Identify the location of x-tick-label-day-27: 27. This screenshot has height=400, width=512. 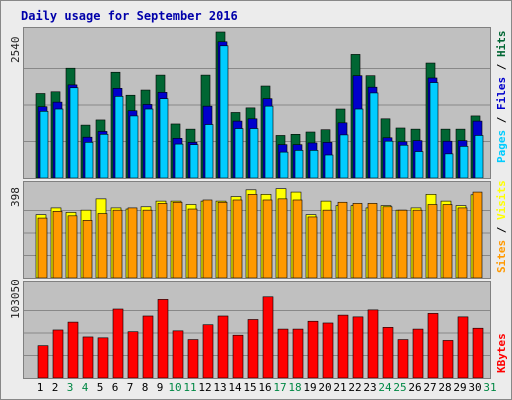
(430, 387).